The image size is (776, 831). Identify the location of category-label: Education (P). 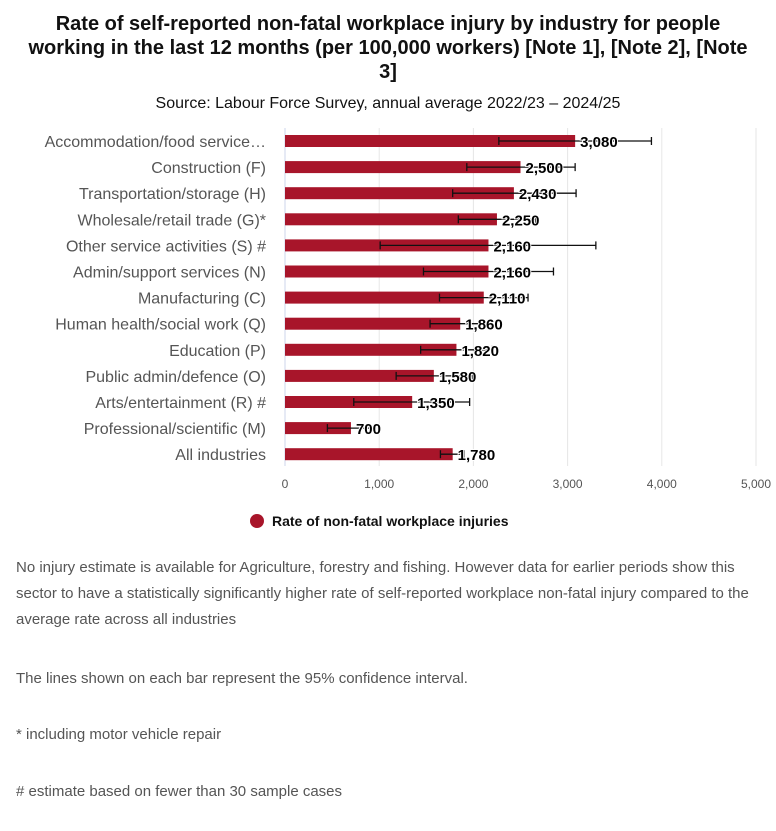
(217, 351).